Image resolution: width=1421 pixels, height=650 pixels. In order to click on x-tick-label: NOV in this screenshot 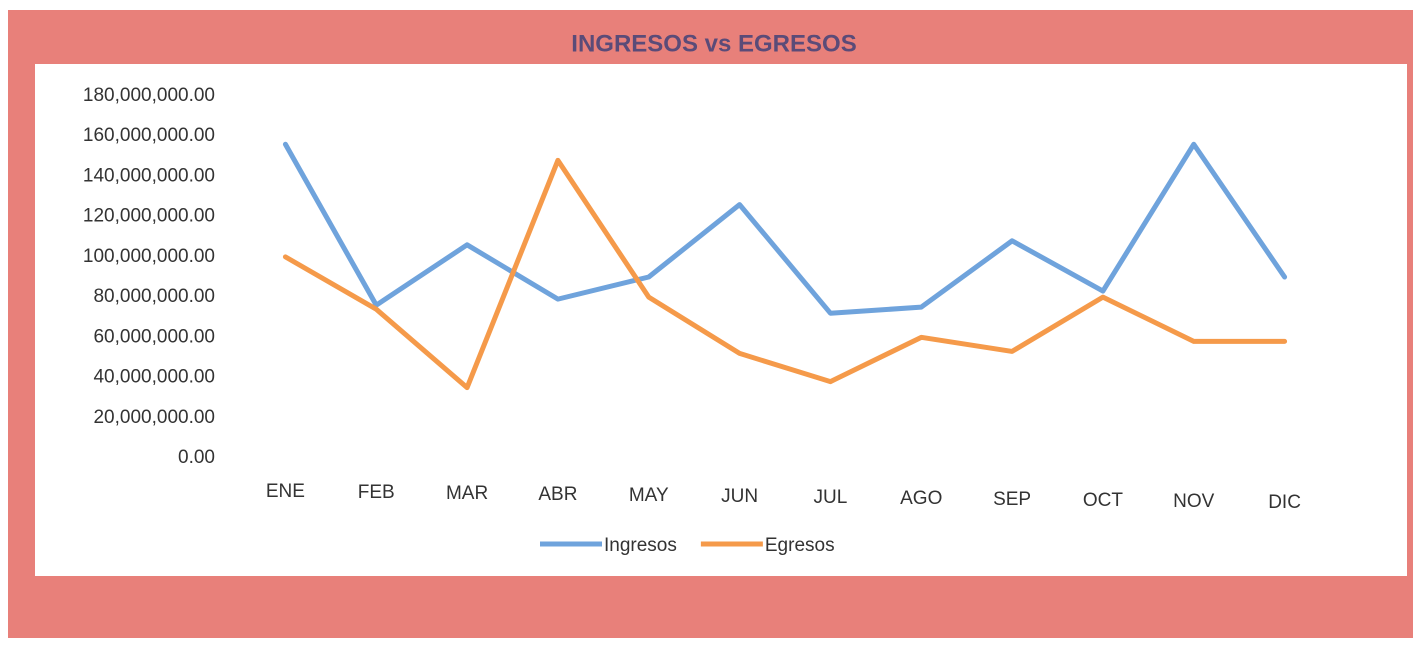, I will do `click(1194, 501)`.